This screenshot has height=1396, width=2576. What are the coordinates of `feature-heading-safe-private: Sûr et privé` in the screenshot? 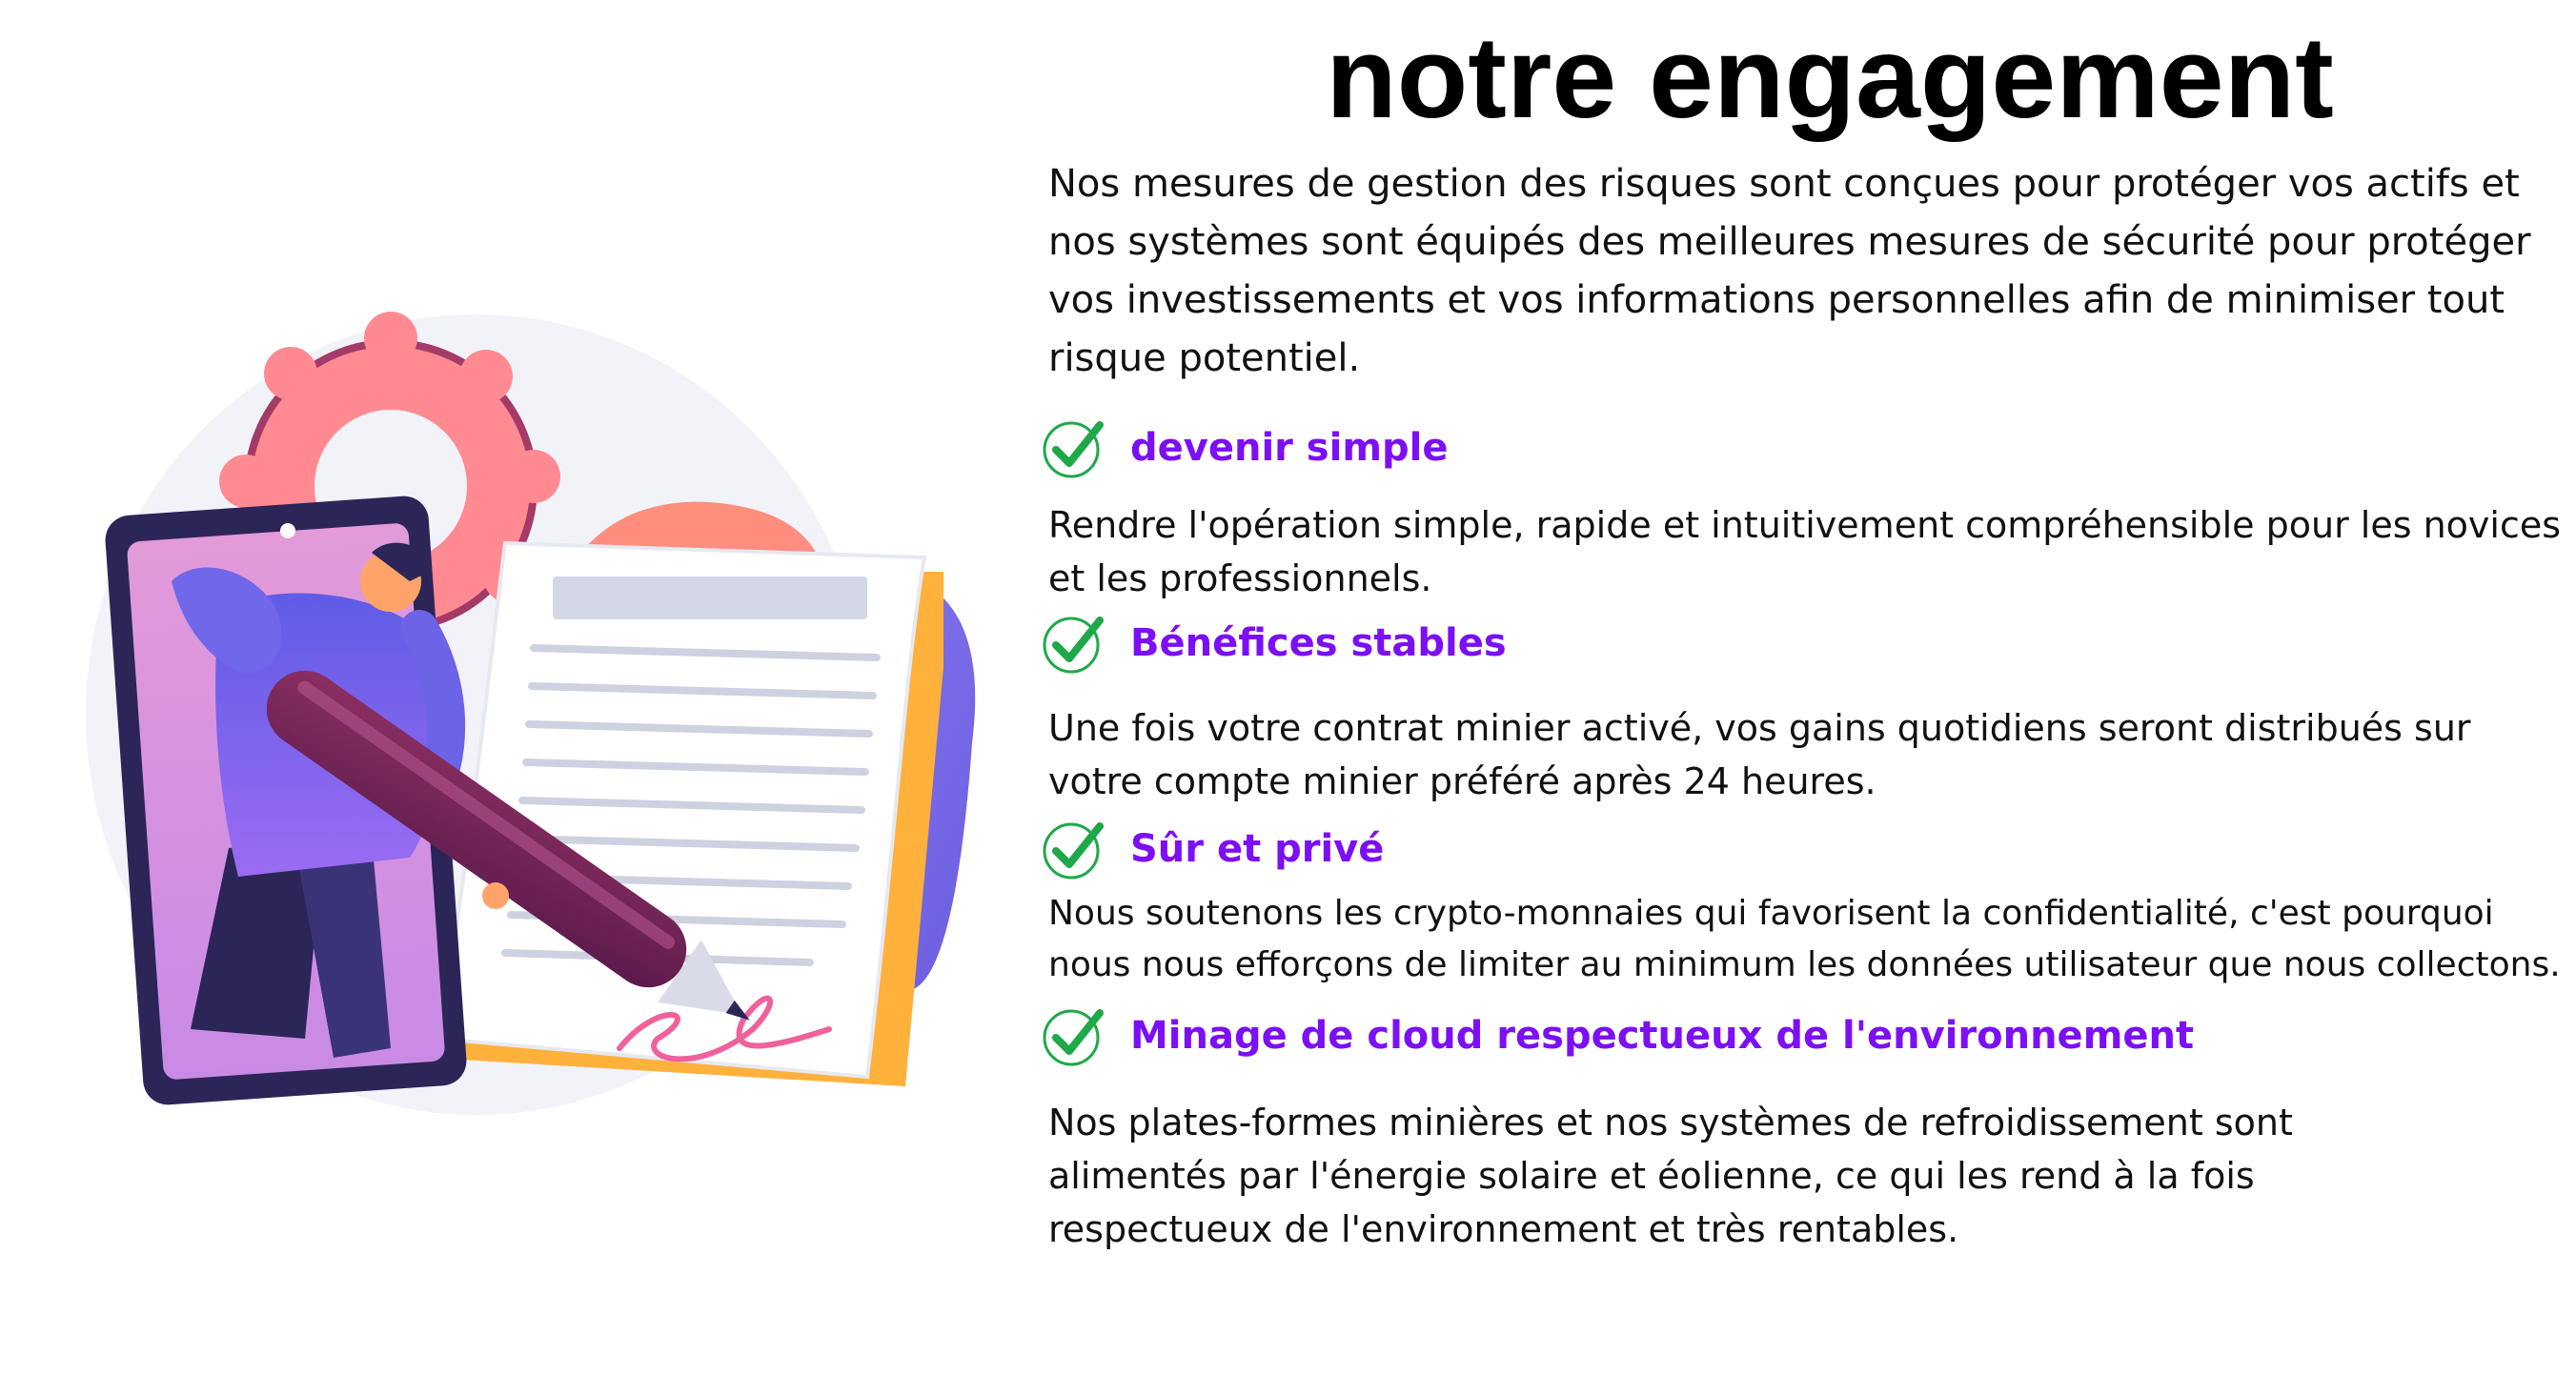 It's located at (1212, 849).